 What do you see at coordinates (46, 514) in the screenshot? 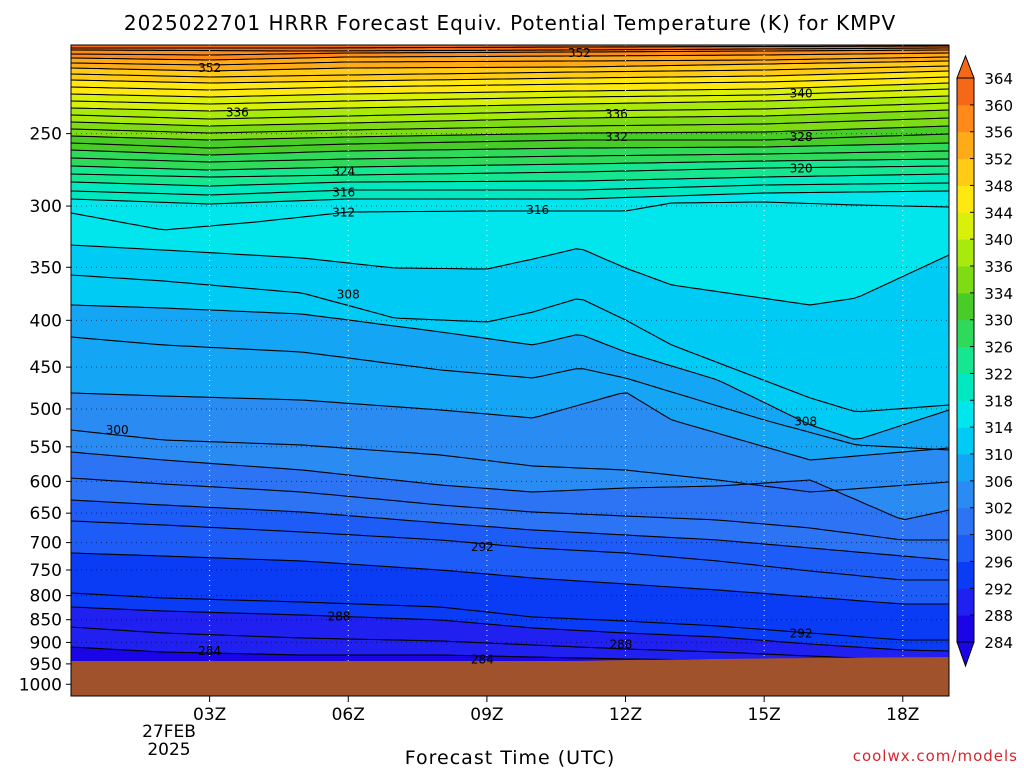
I see `y-tick-label: 650` at bounding box center [46, 514].